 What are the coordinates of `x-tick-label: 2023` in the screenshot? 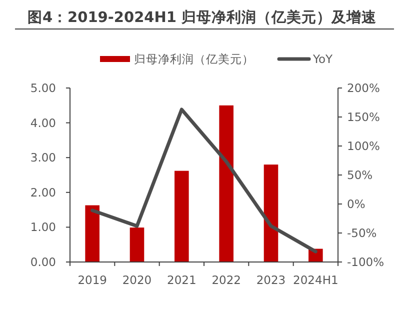 It's located at (271, 280).